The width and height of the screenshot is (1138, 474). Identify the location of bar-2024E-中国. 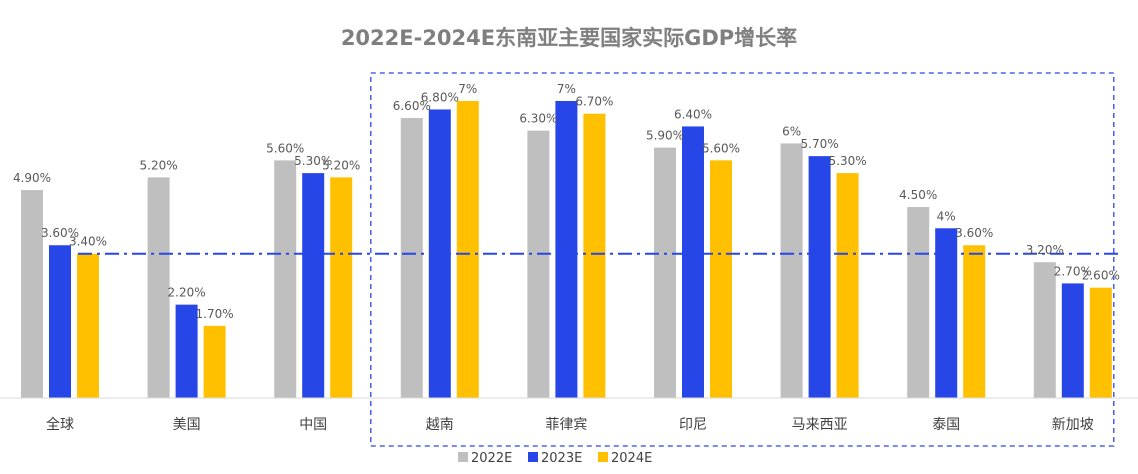
(341, 287).